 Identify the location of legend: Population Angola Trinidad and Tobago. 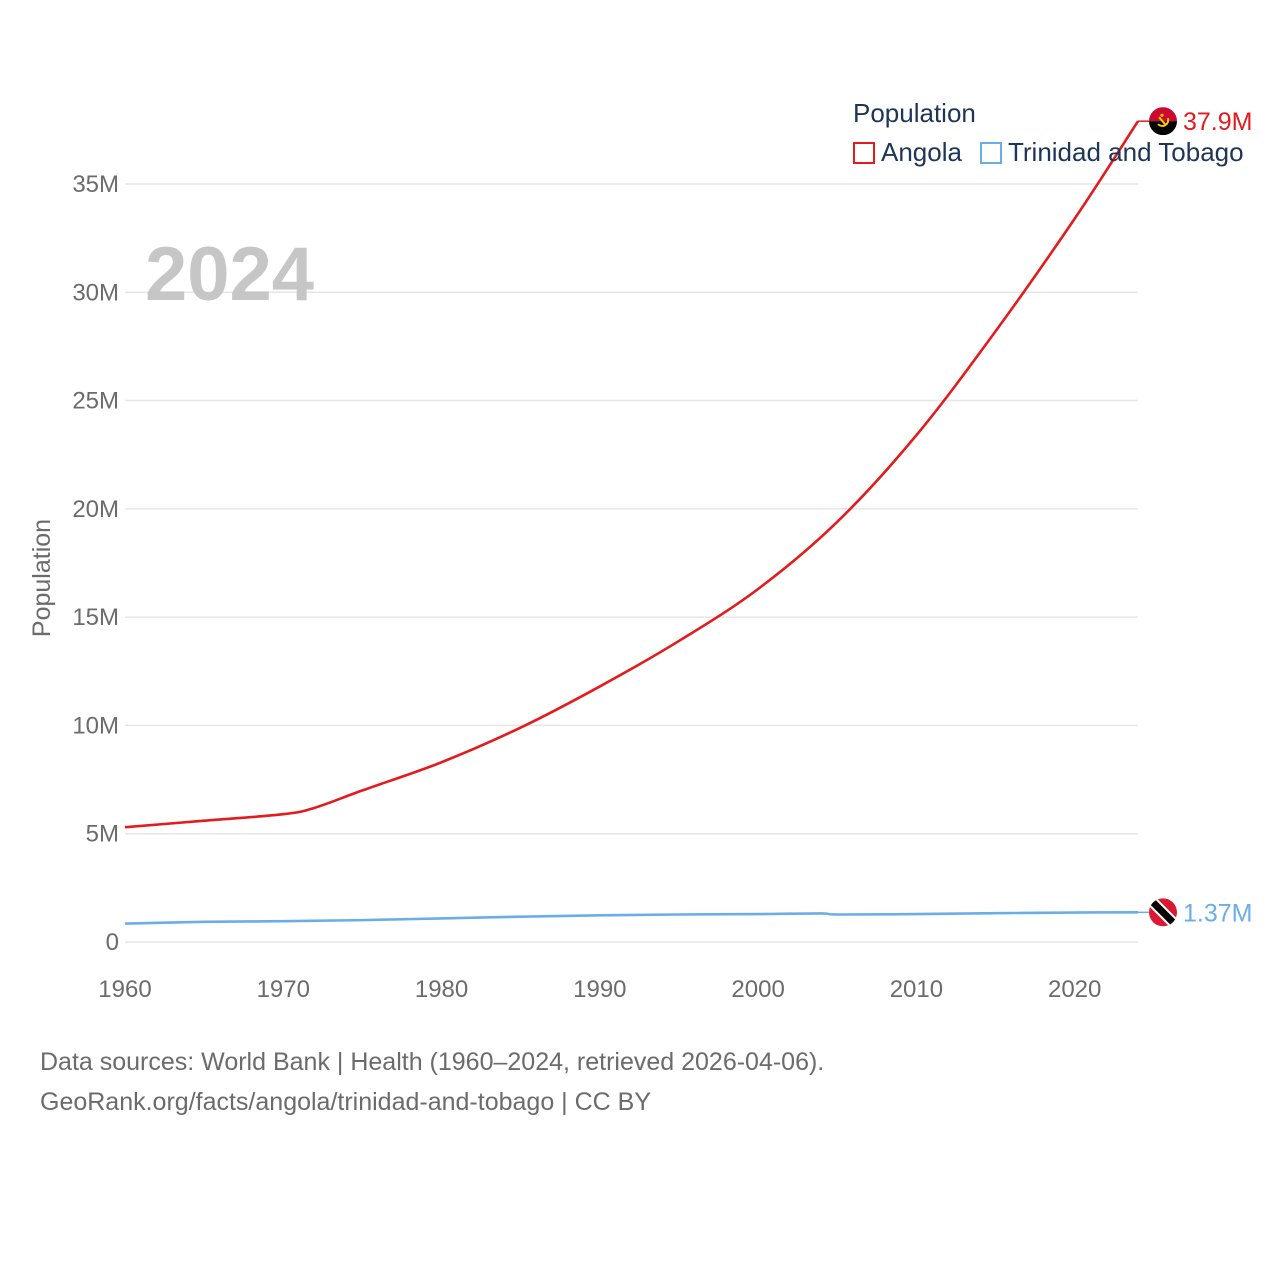
(1057, 133).